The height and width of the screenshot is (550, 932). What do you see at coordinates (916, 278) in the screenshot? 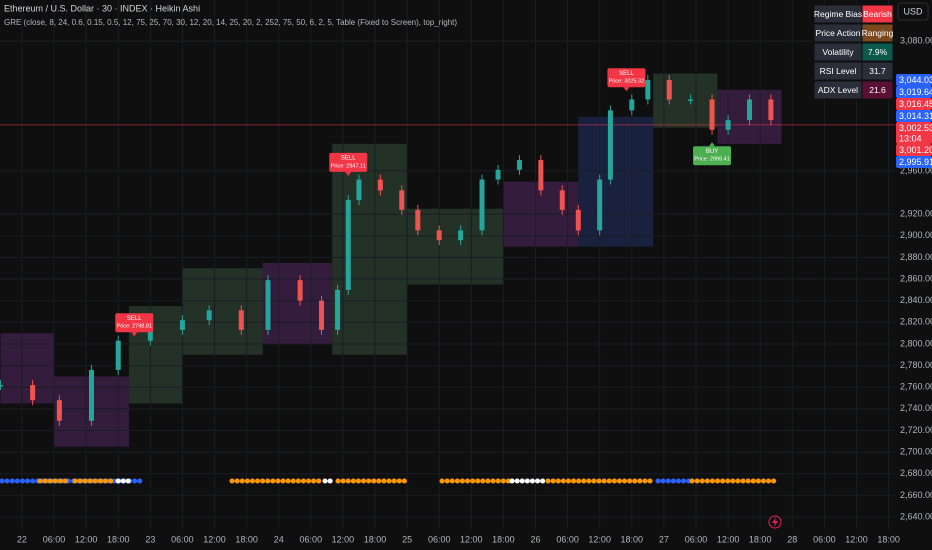
I see `y-tick-label: 2,860.00` at bounding box center [916, 278].